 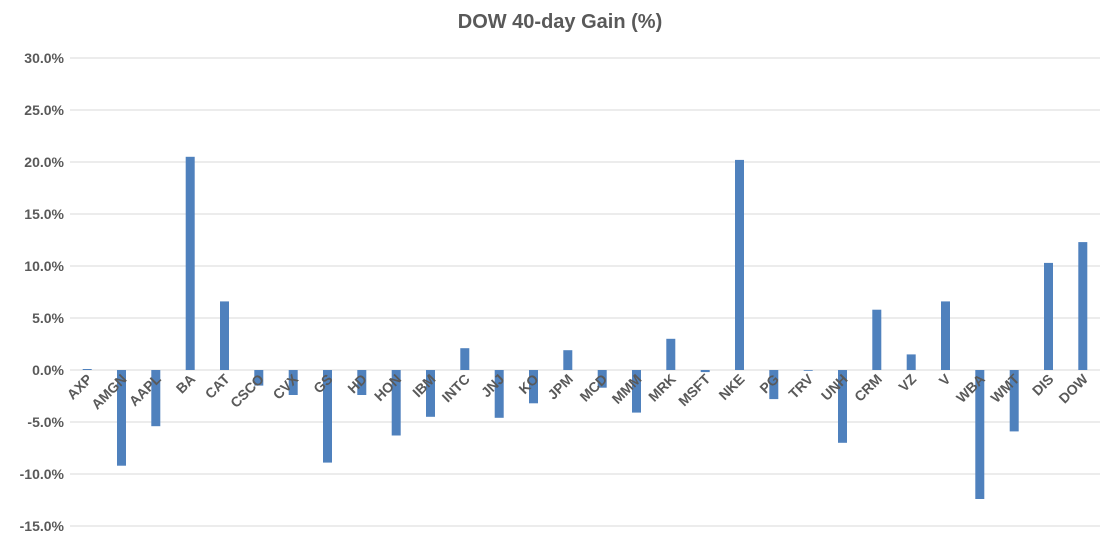 I want to click on bar-mrk, so click(x=671, y=354).